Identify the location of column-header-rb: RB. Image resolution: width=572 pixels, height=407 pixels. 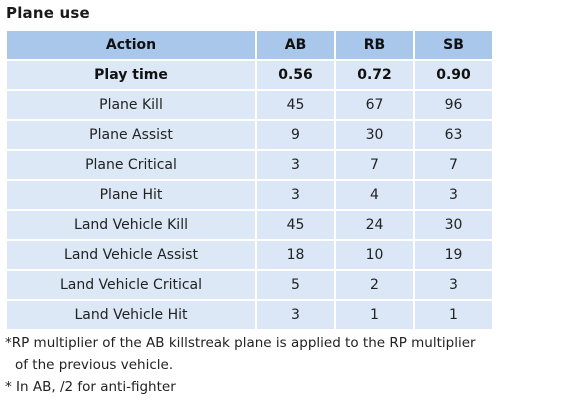
(374, 45).